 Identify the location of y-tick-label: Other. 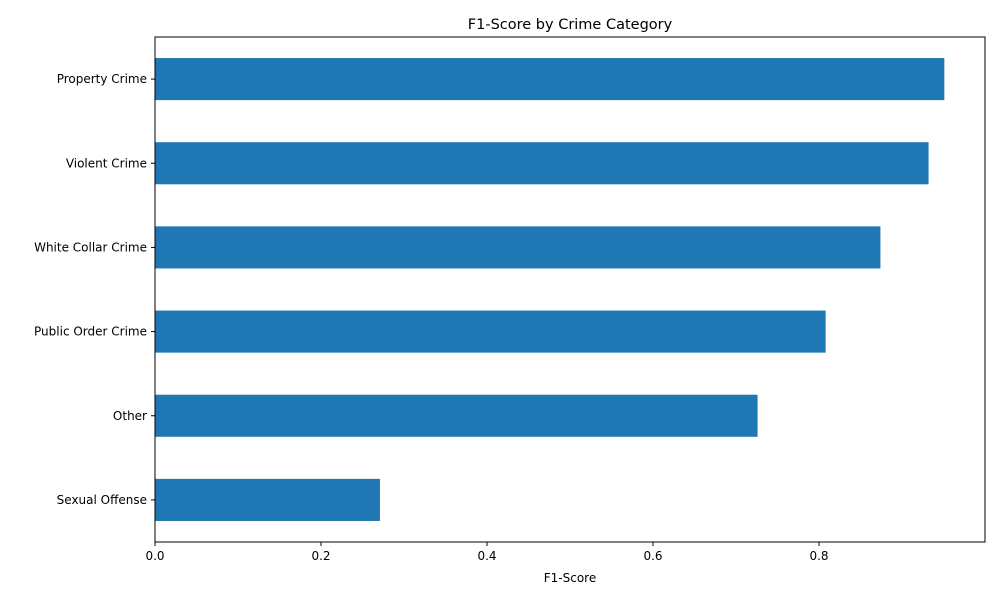
(130, 416).